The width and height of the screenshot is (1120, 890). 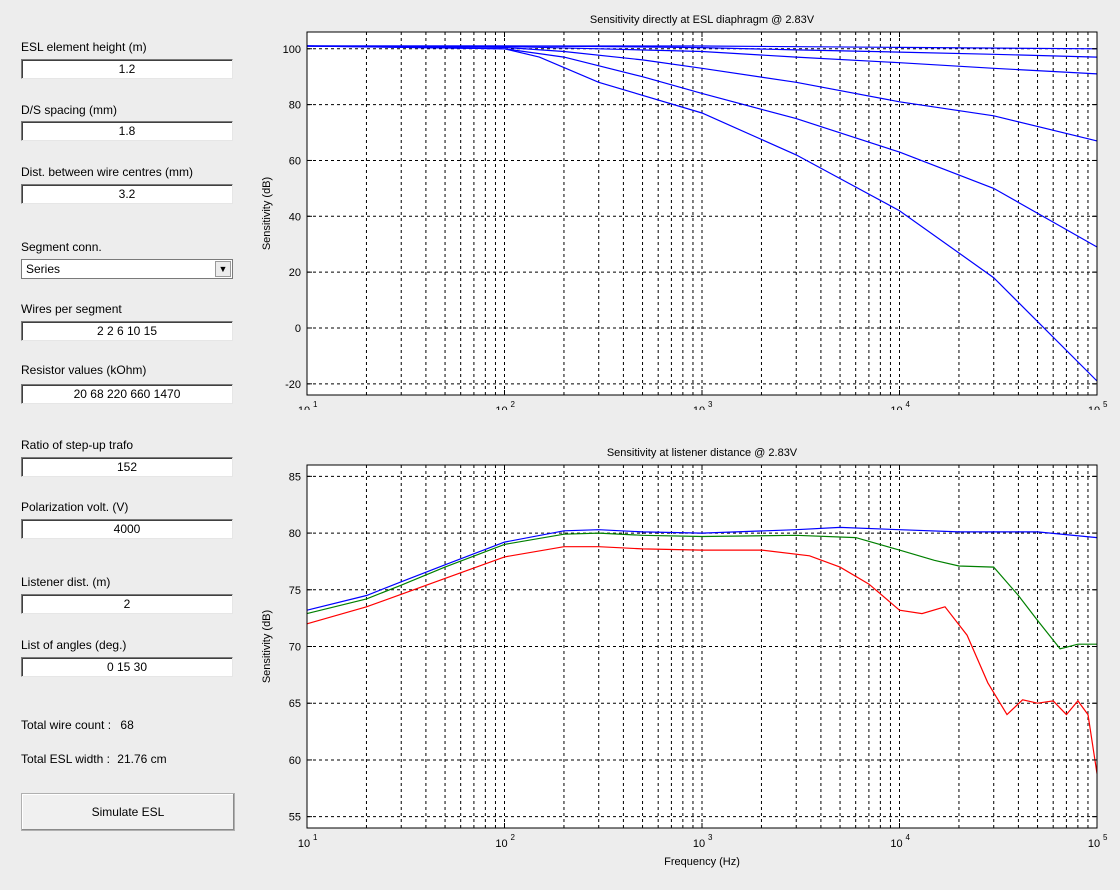 What do you see at coordinates (71, 309) in the screenshot?
I see `wires-per-segment-label: Wires per segment` at bounding box center [71, 309].